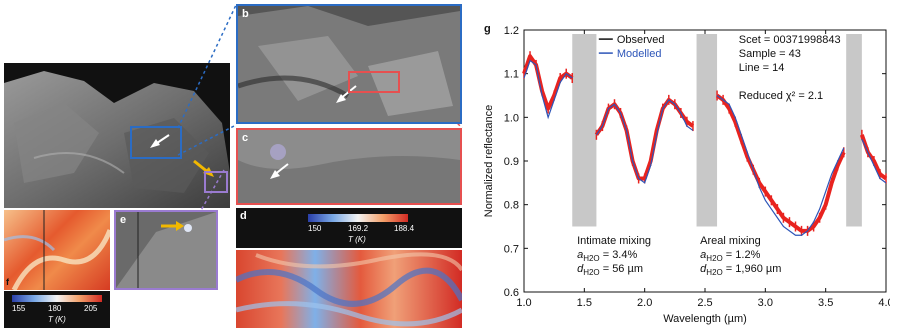  Describe the element at coordinates (610, 270) in the screenshot. I see `intimate-mixing-grain-size: dH2O = 56 µm` at that location.